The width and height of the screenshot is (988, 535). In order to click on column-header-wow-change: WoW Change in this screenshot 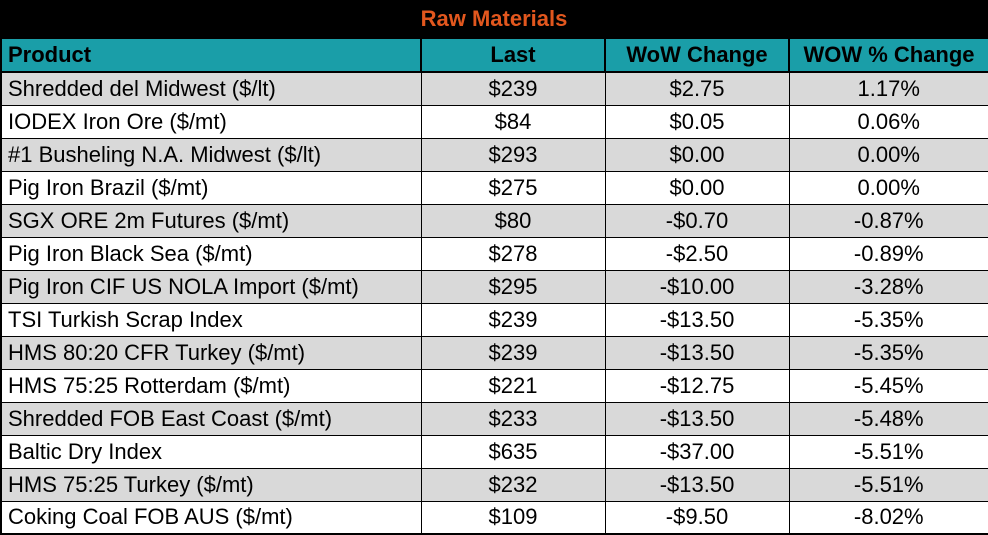, I will do `click(697, 55)`.